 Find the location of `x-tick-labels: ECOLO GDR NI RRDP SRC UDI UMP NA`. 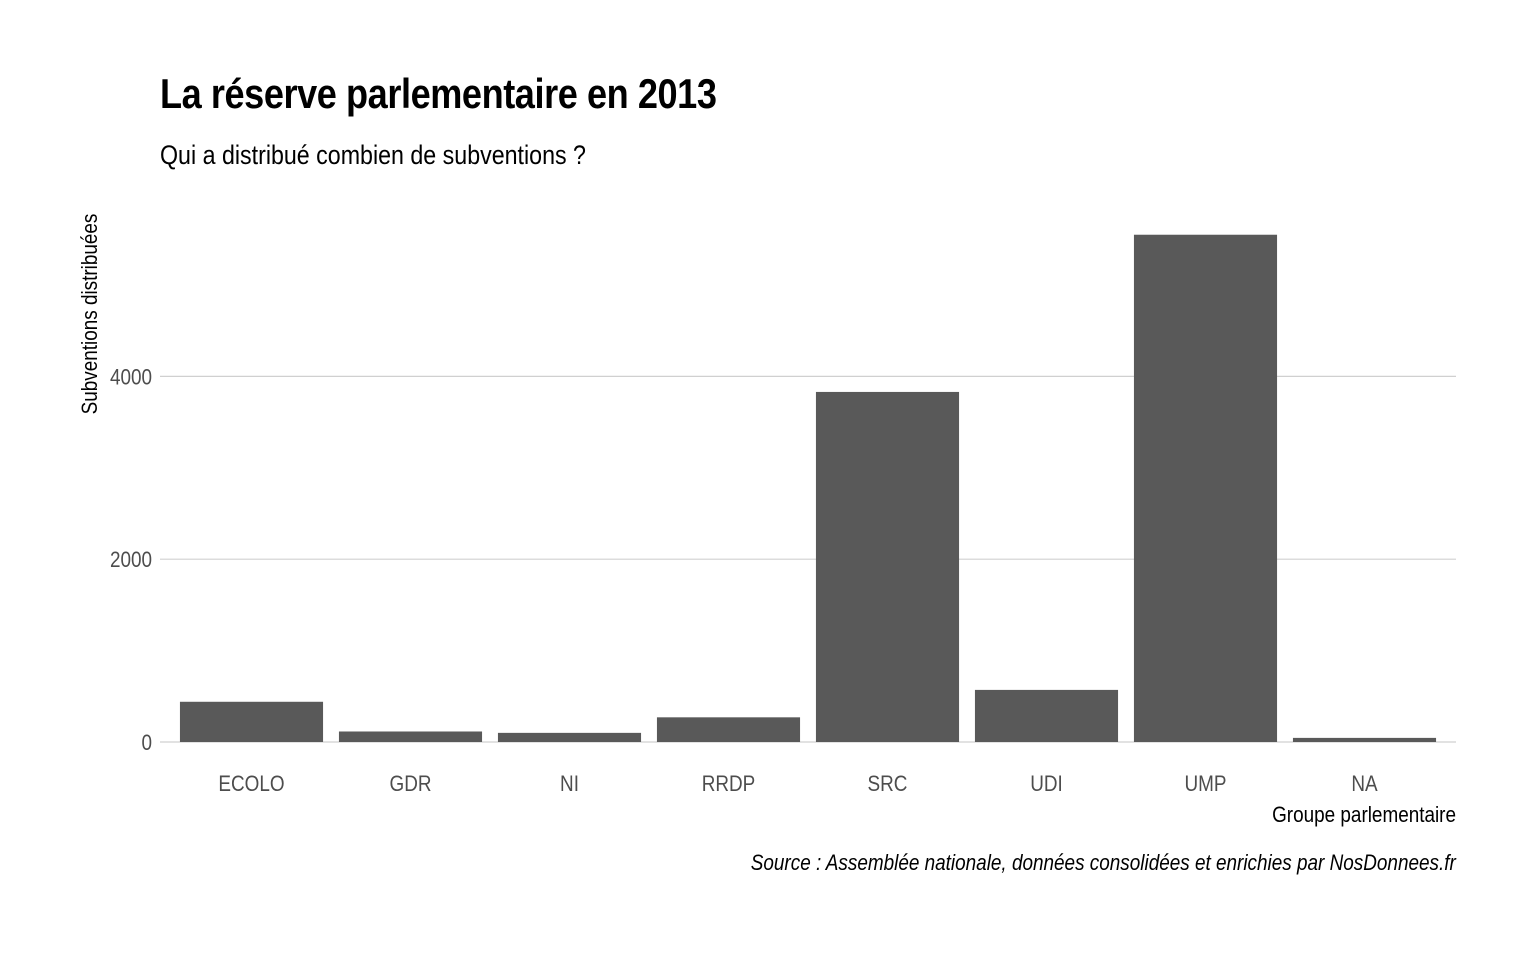

x-tick-labels: ECOLO GDR NI RRDP SRC UDI UMP NA is located at coordinates (798, 784).